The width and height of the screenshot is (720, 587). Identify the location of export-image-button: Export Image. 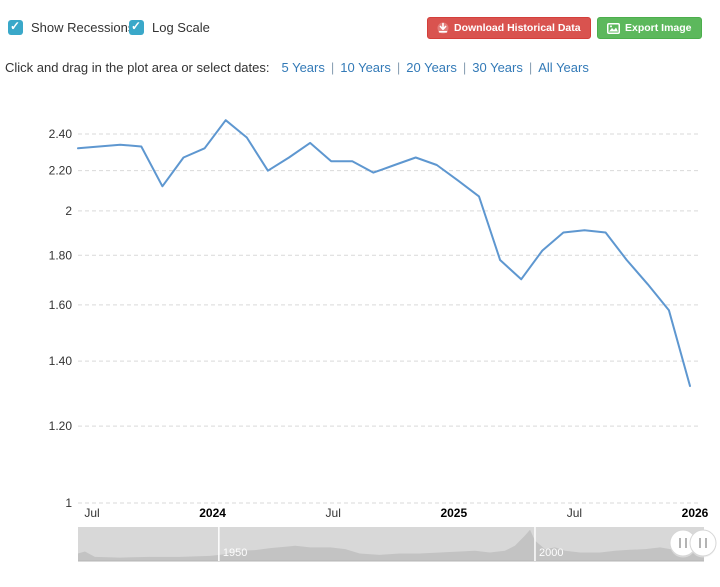
(649, 28).